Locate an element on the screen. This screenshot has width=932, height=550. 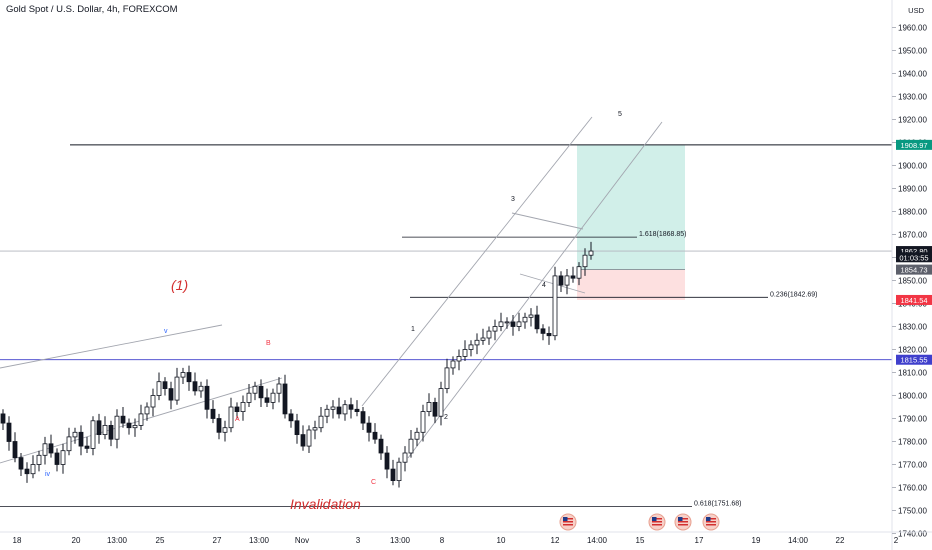
time-tick-label: 22 is located at coordinates (840, 540).